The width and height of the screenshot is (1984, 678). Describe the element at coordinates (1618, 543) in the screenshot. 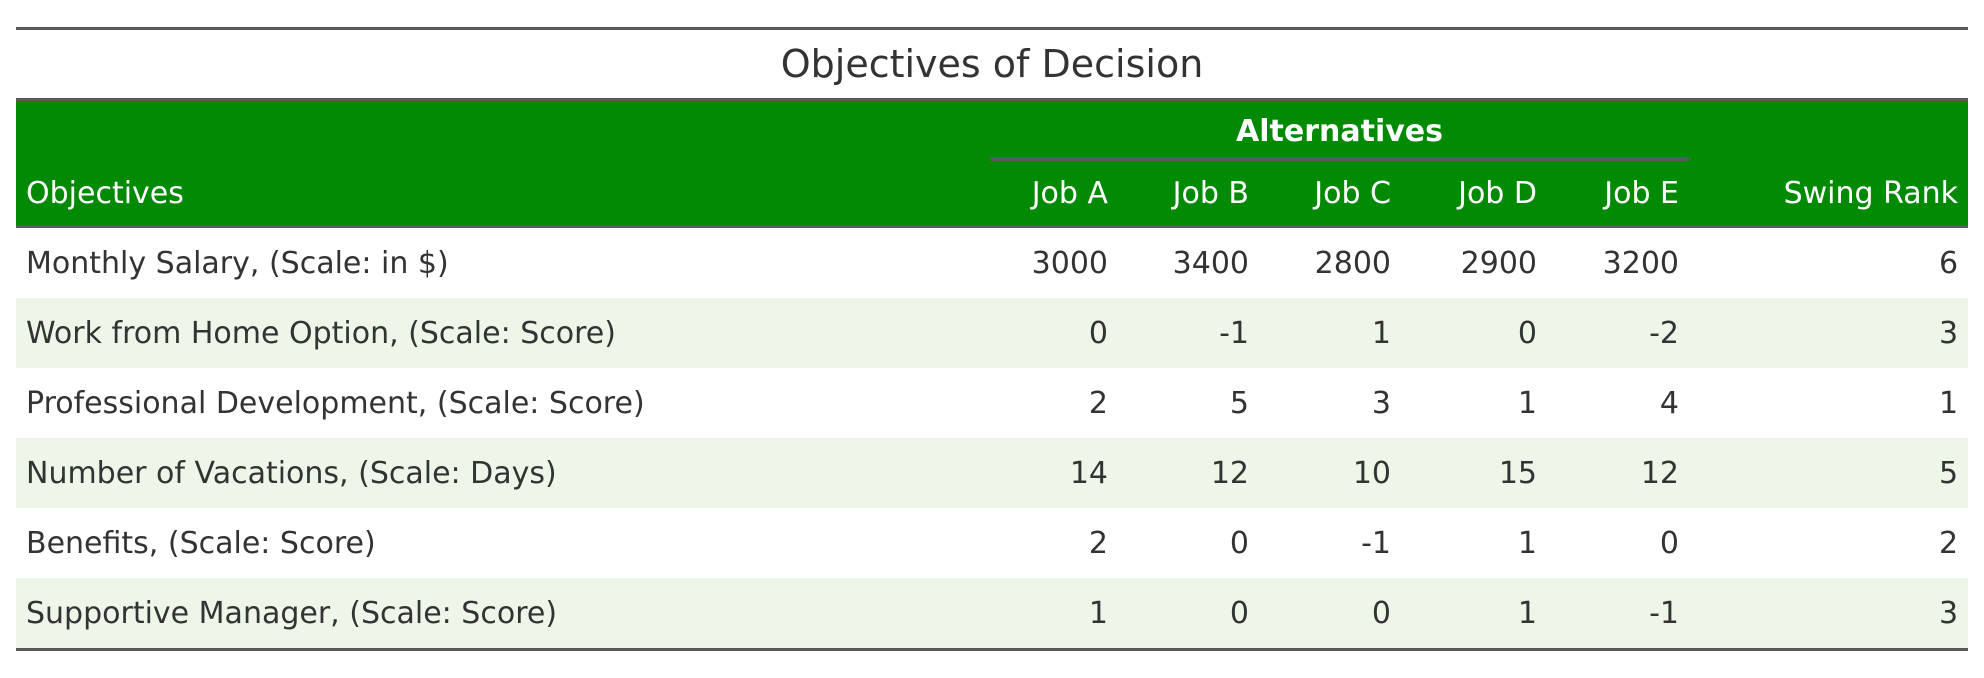

I see `job-e-cell: 0` at that location.